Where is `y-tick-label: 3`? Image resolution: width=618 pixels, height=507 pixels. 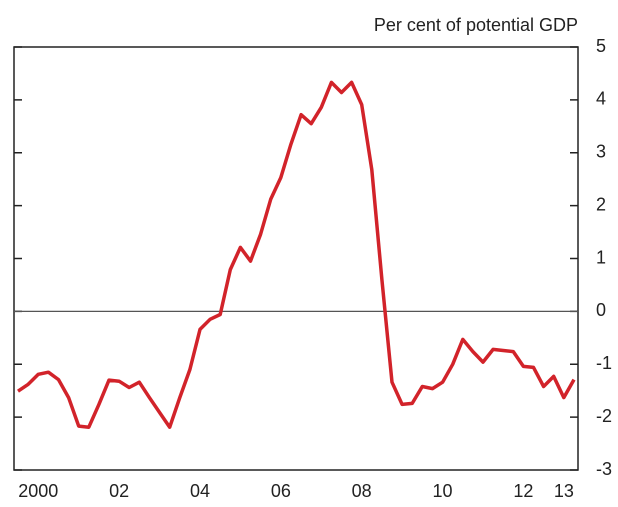 y-tick-label: 3 is located at coordinates (601, 152).